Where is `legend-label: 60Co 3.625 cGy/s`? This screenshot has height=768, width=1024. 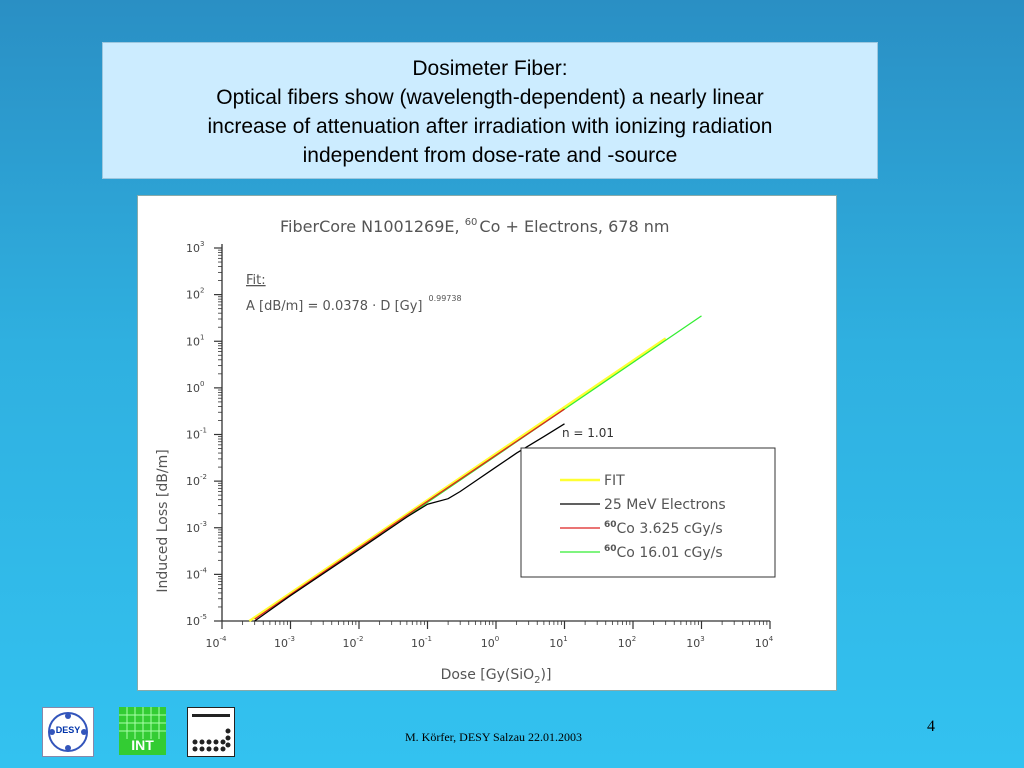
legend-label: 60Co 3.625 cGy/s is located at coordinates (663, 528).